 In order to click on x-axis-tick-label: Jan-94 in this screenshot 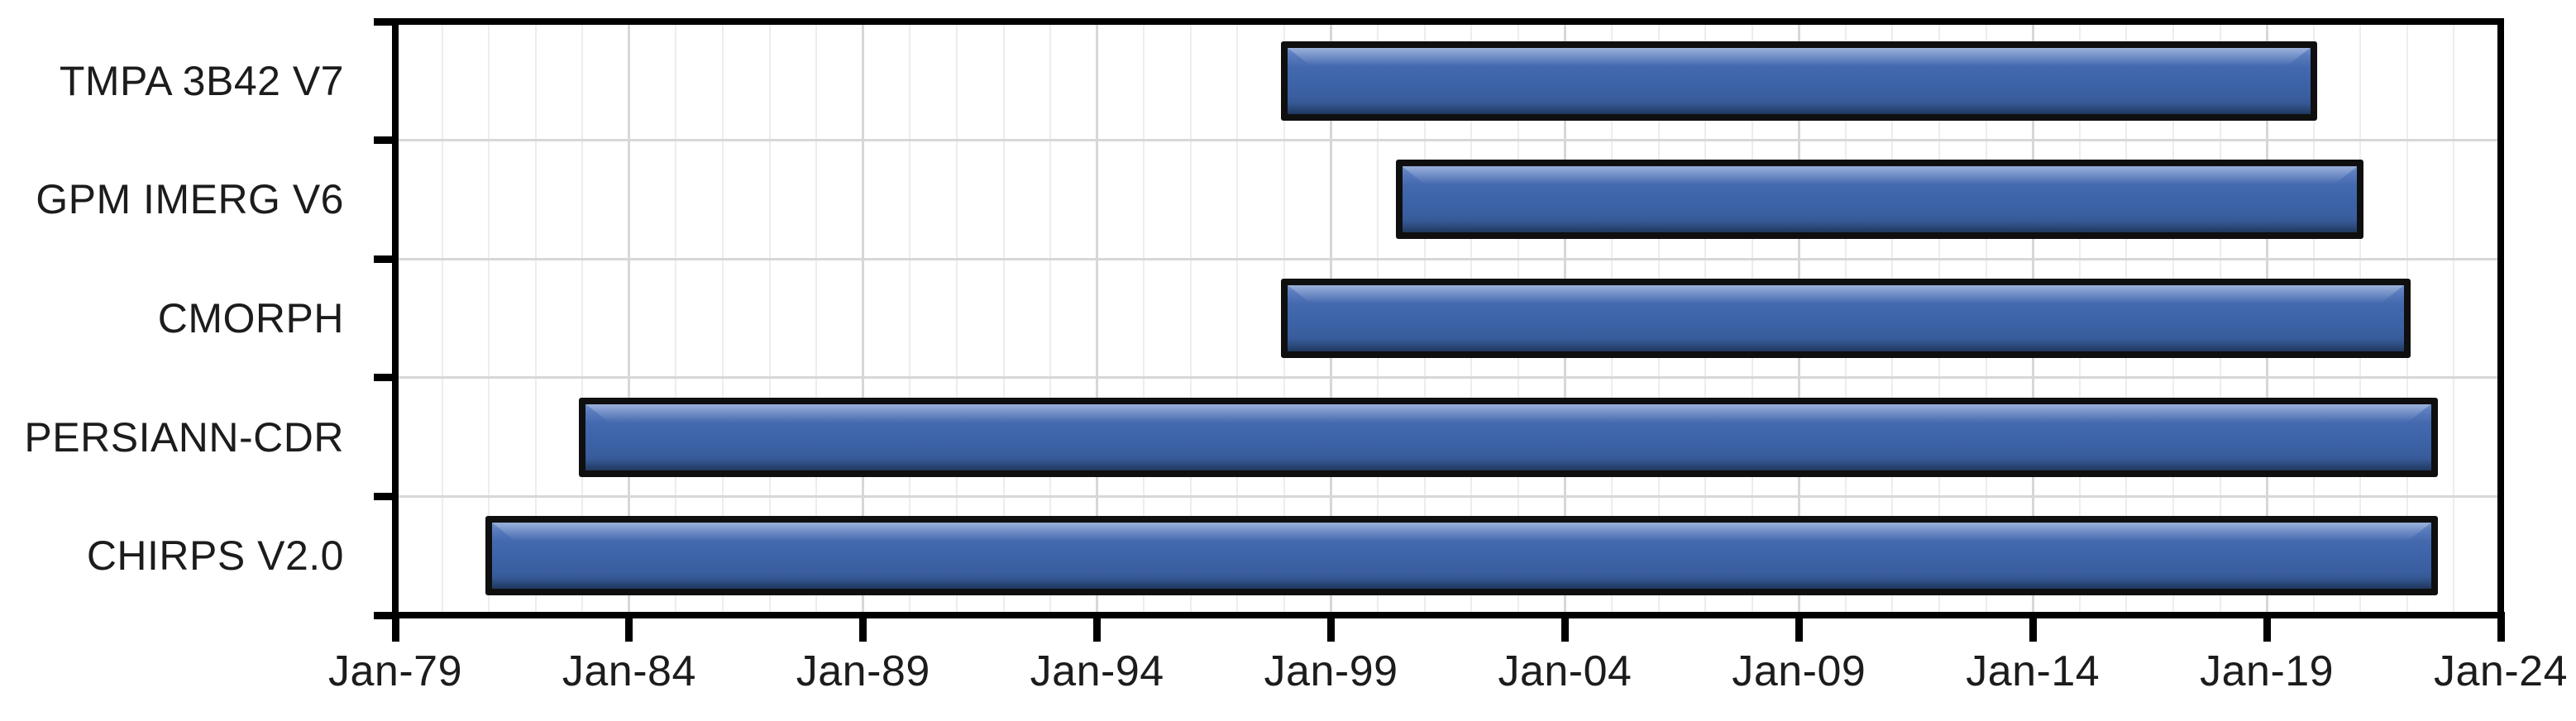, I will do `click(1097, 671)`.